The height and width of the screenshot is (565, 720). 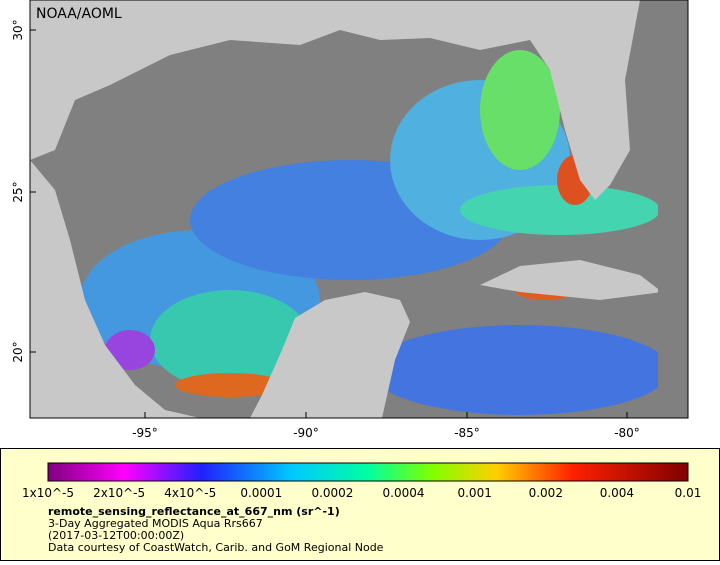 I want to click on colorbar-tick-label: 0.004, so click(x=617, y=493).